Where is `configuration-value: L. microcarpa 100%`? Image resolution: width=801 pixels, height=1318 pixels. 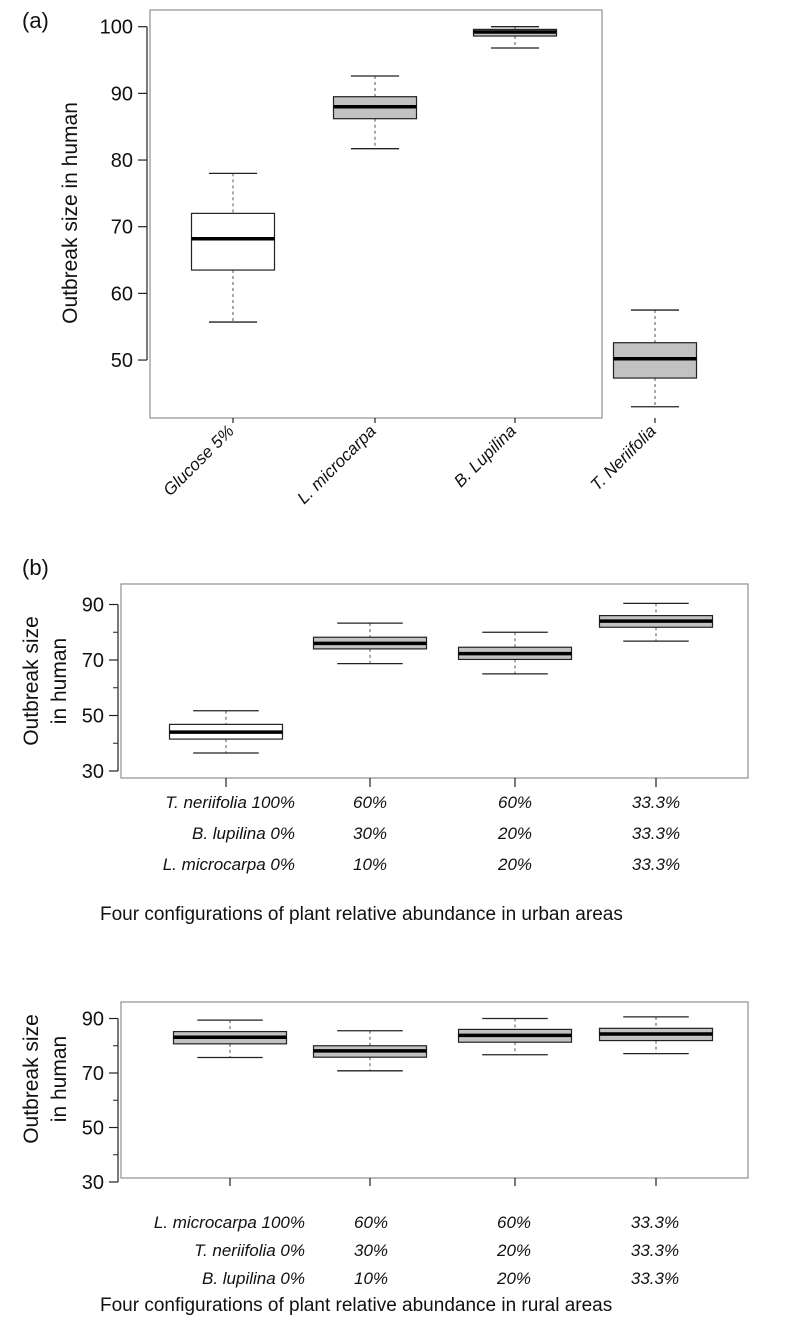 configuration-value: L. microcarpa 100% is located at coordinates (229, 1222).